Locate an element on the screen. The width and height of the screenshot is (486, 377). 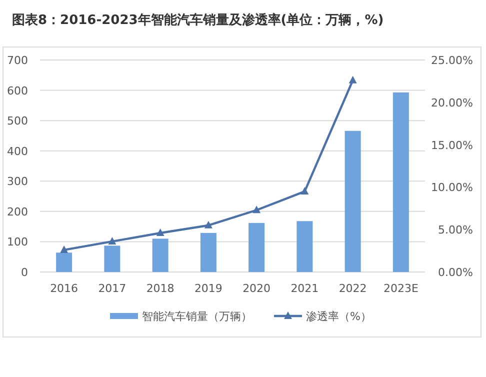
title: 图表8：2016-2023年智能汽车销量及渗透率(单位：万辆，%) is located at coordinates (198, 20).